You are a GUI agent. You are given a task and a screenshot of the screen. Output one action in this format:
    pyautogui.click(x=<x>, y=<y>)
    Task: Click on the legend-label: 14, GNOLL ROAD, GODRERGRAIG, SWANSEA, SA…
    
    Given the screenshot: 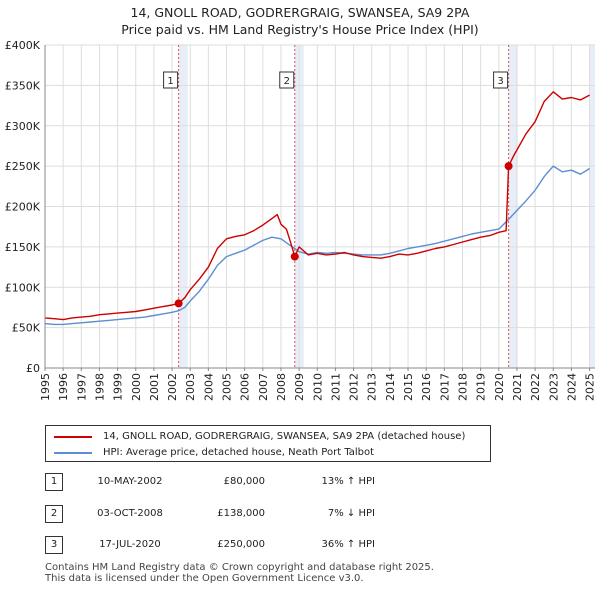 What is the action you would take?
    pyautogui.click(x=284, y=436)
    